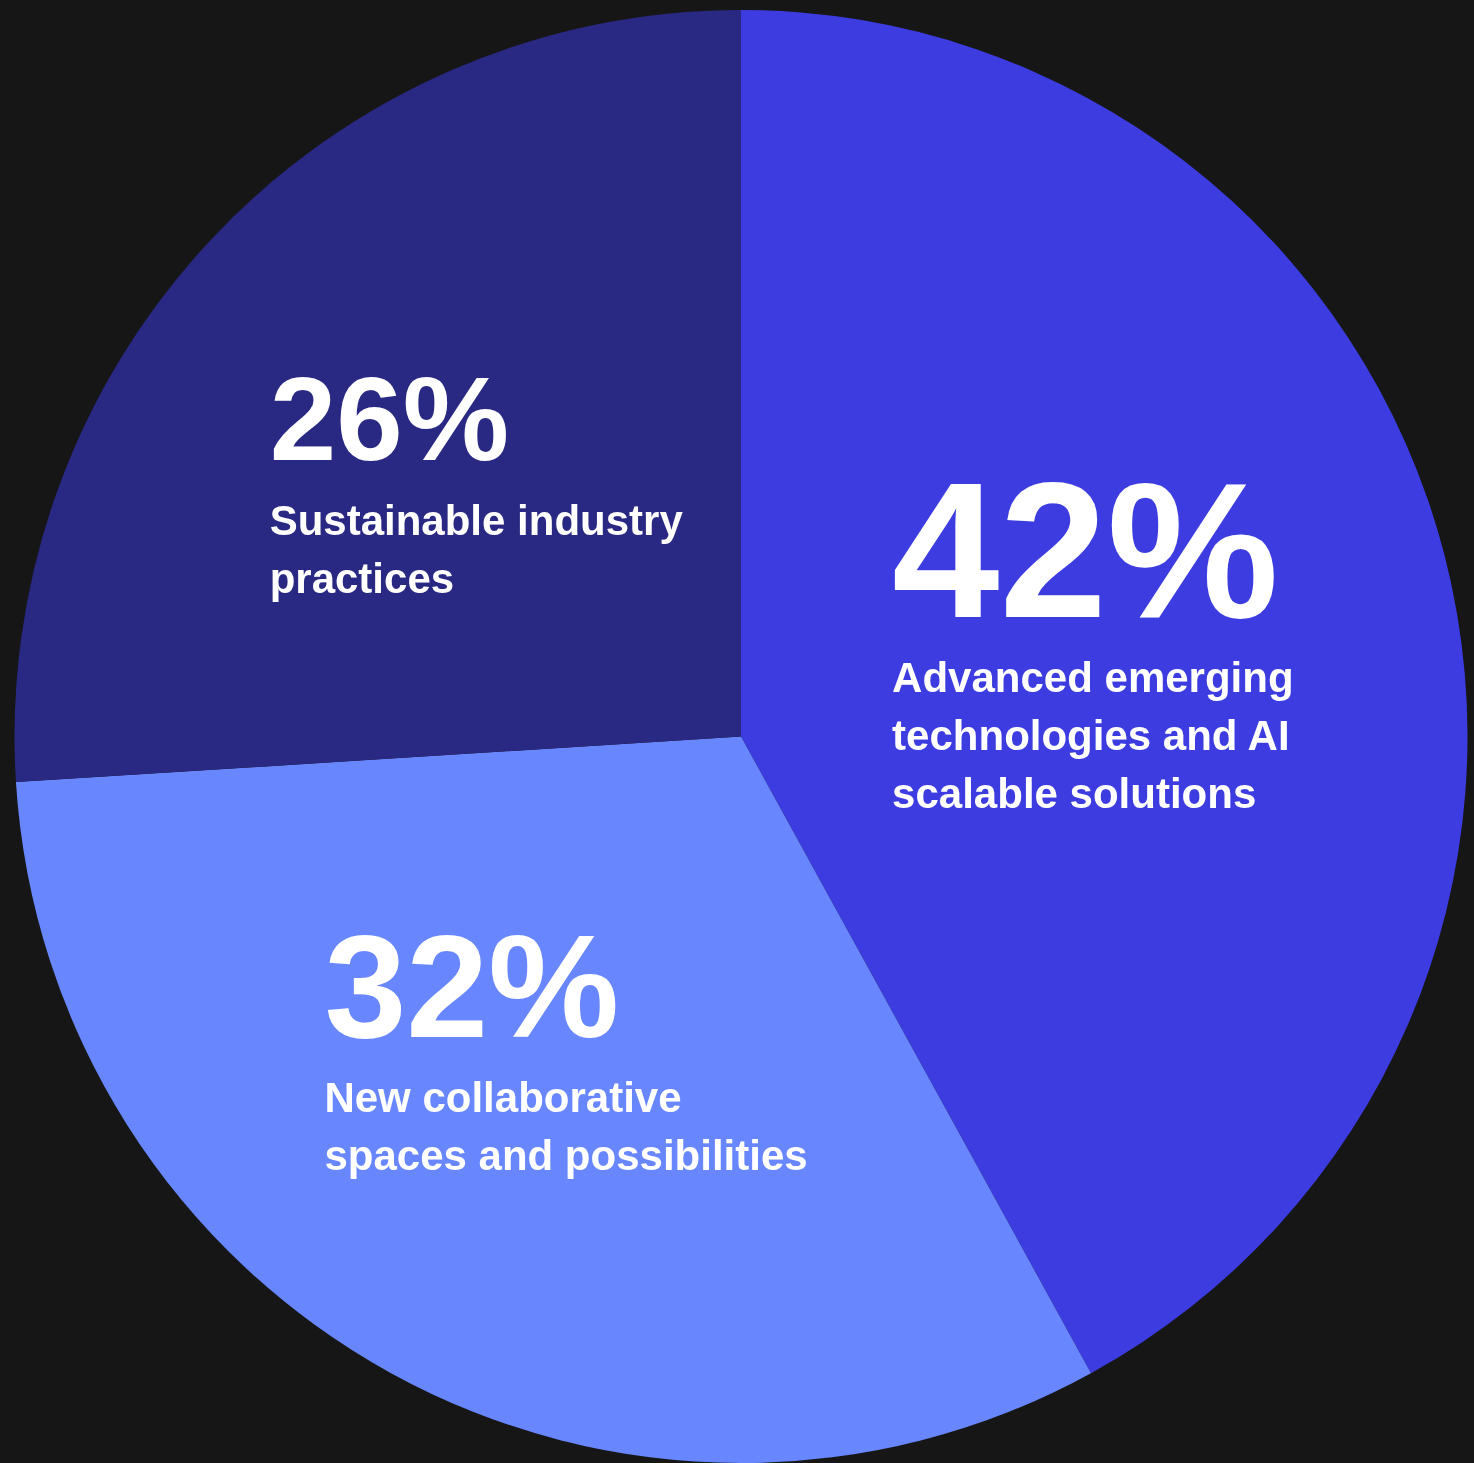 This screenshot has height=1463, width=1474. Describe the element at coordinates (389, 418) in the screenshot. I see `data-label: 26%` at that location.